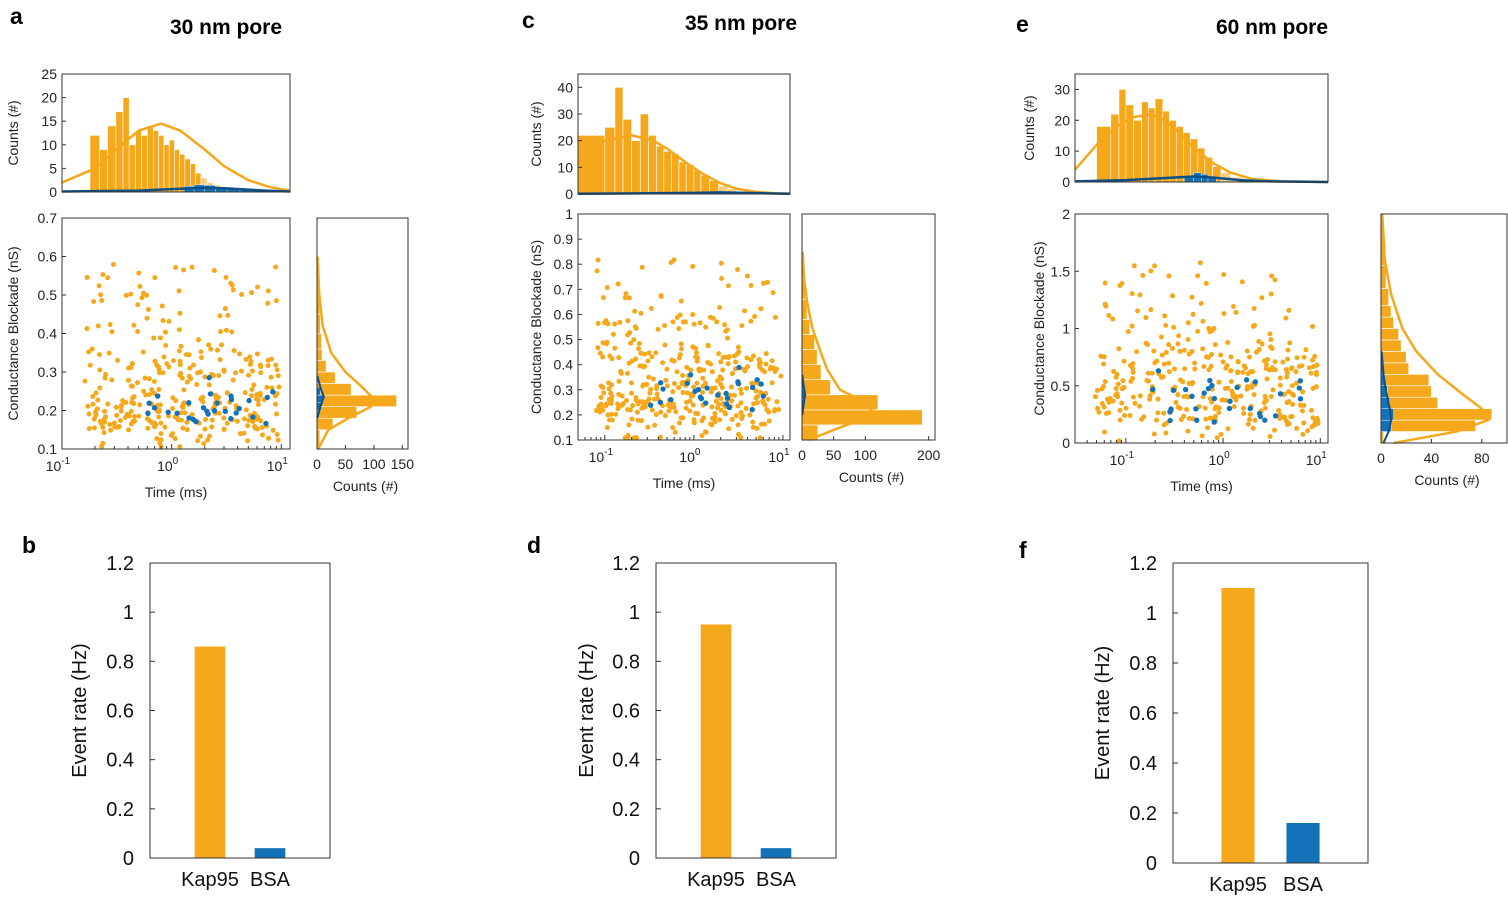 This screenshot has width=1508, height=897. Describe the element at coordinates (317, 464) in the screenshot. I see `right-x-tick-label: 0` at that location.